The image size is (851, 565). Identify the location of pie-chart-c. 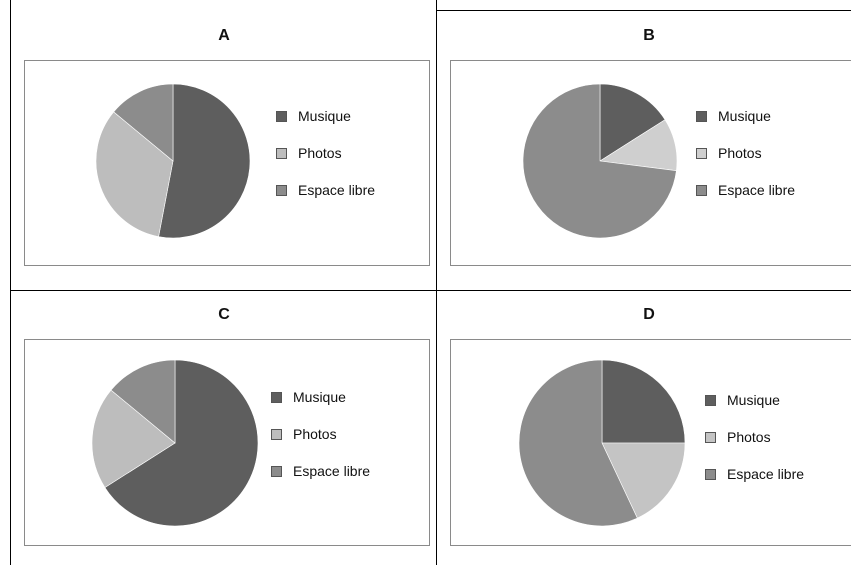
(175, 443).